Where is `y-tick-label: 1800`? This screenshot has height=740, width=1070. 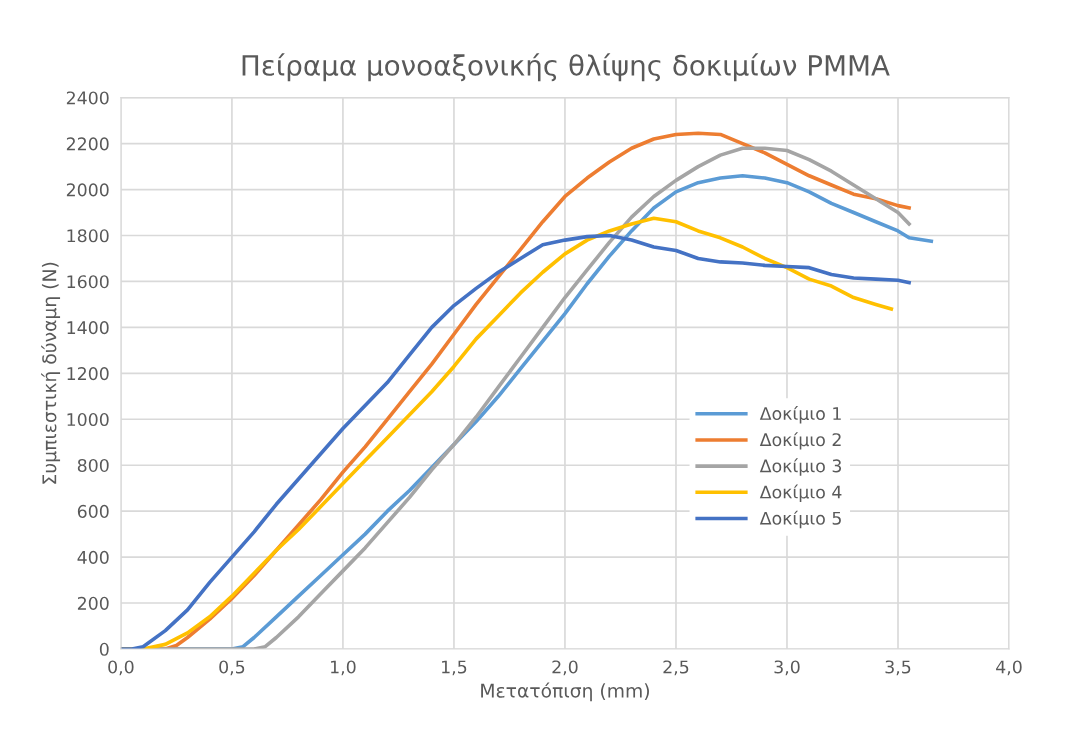
y-tick-label: 1800 is located at coordinates (88, 236).